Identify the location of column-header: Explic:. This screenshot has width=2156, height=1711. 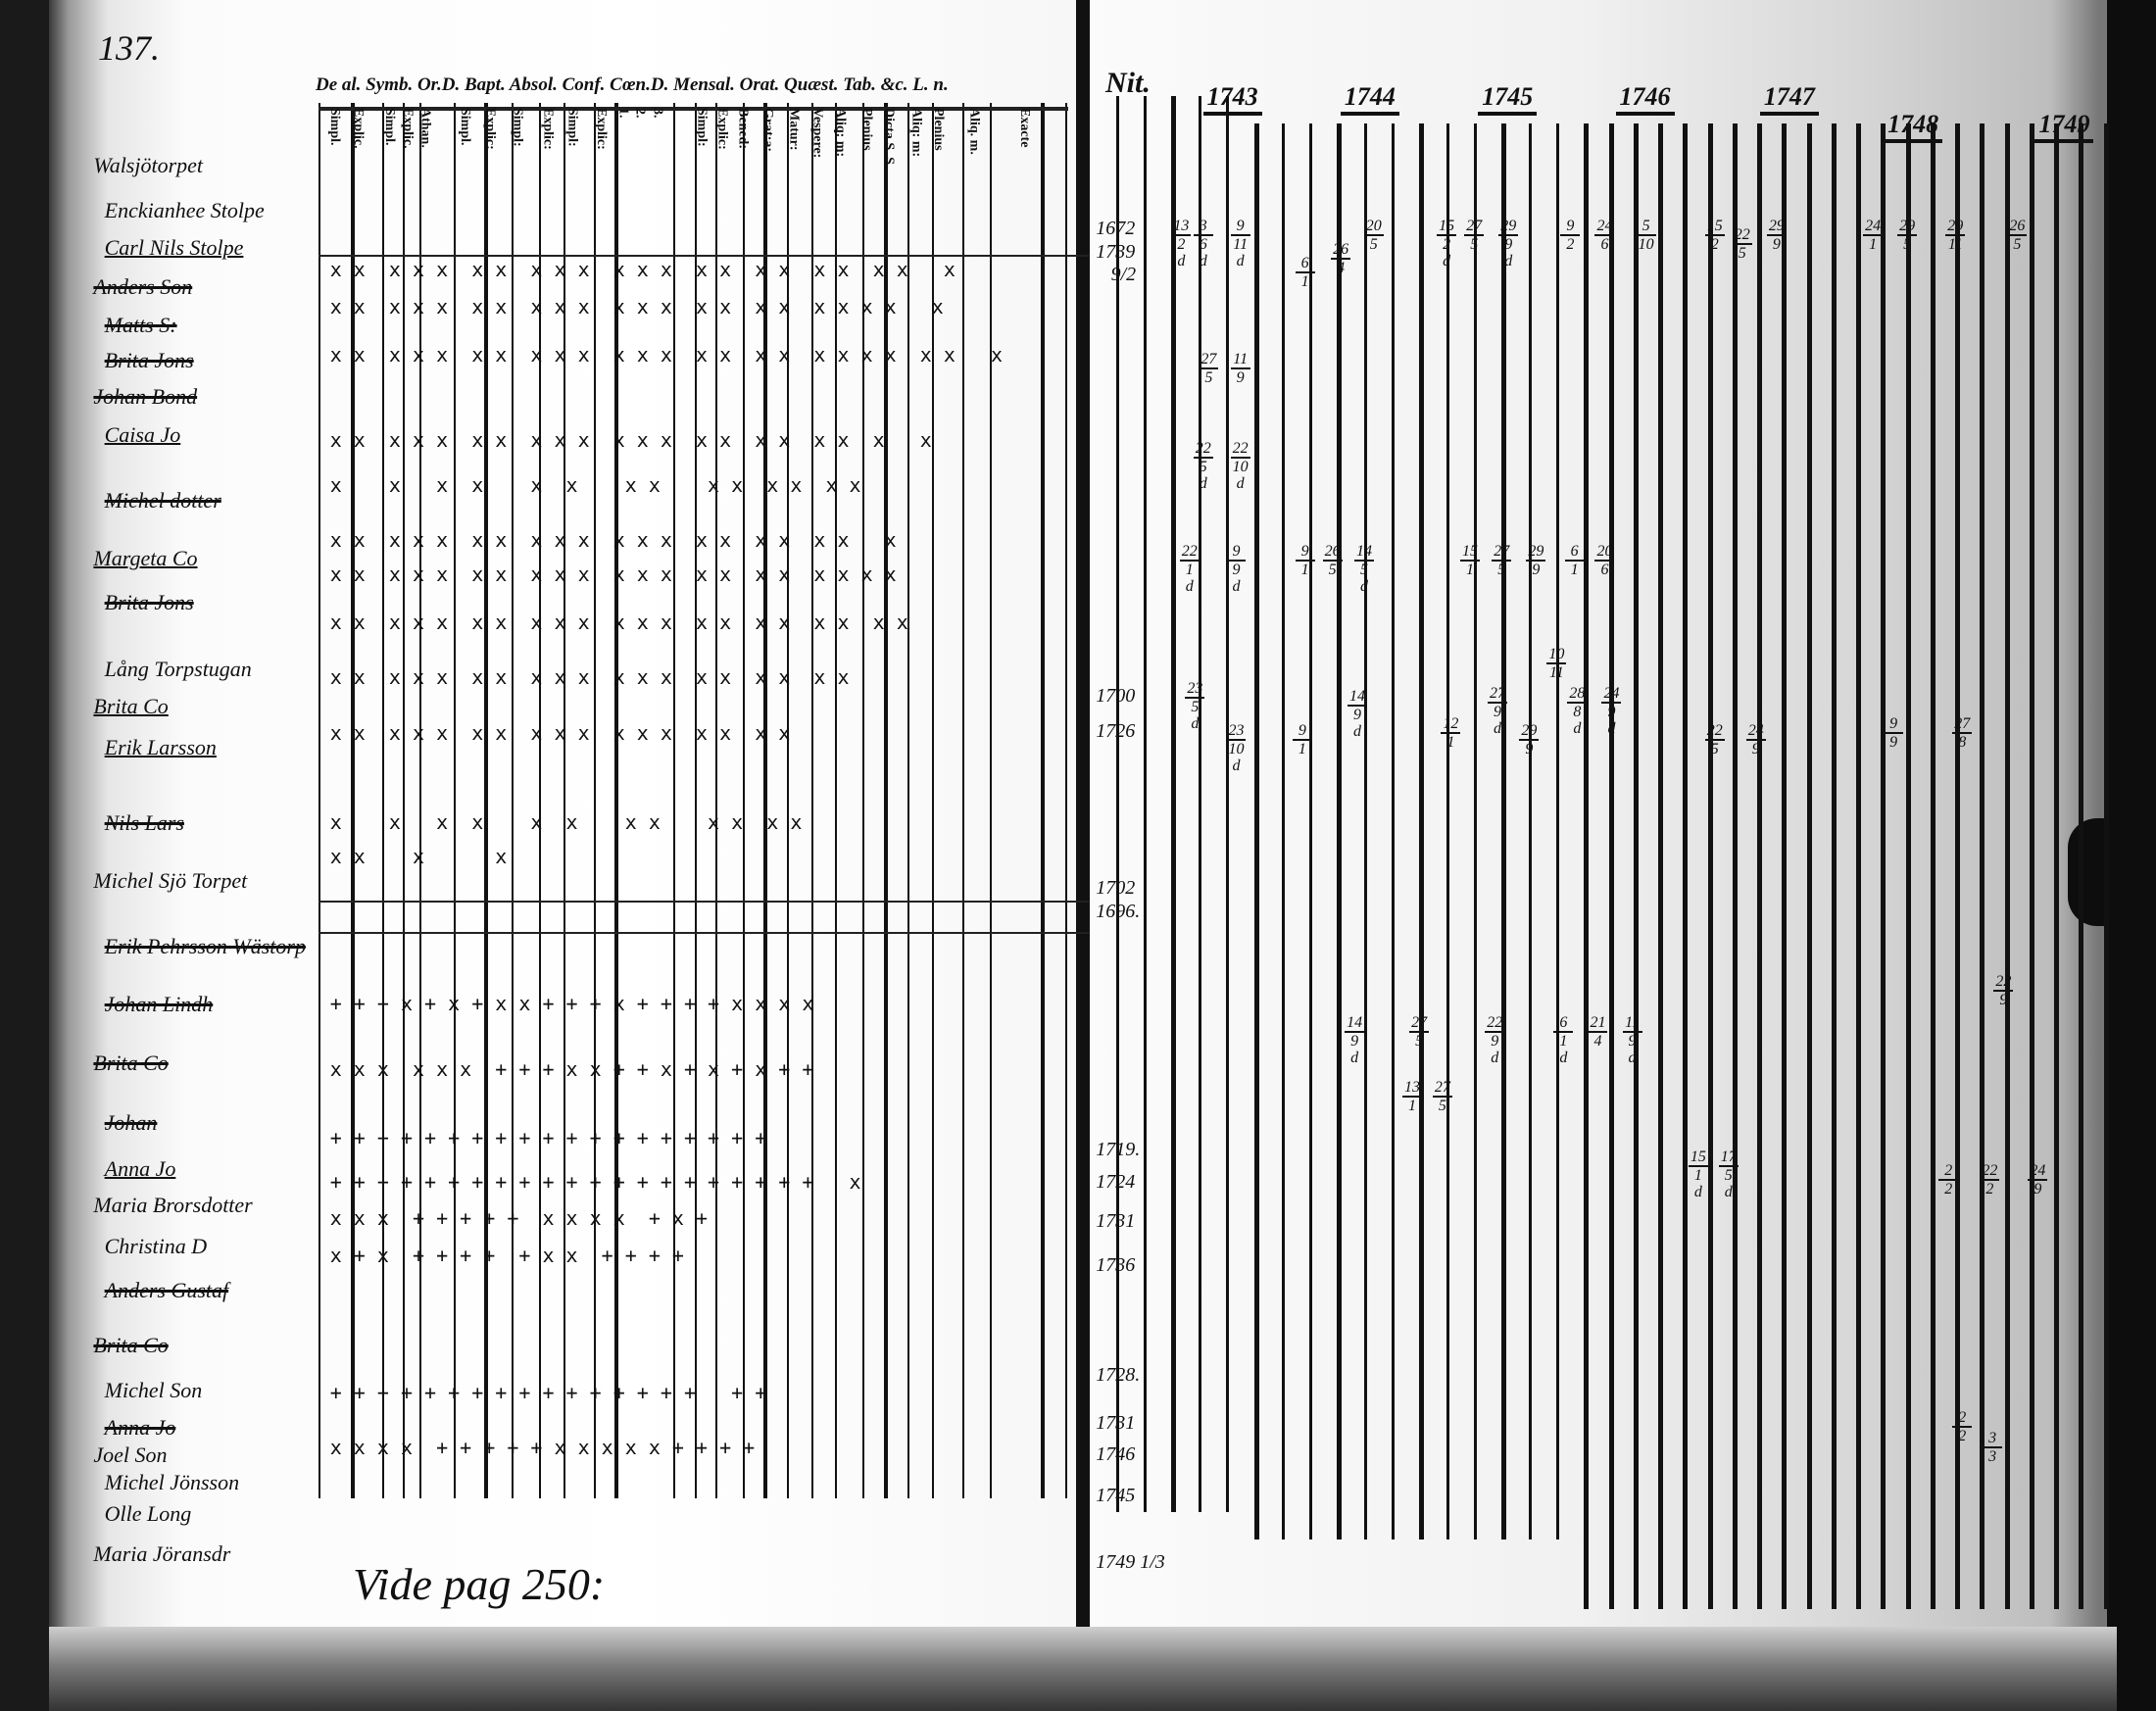
(602, 129).